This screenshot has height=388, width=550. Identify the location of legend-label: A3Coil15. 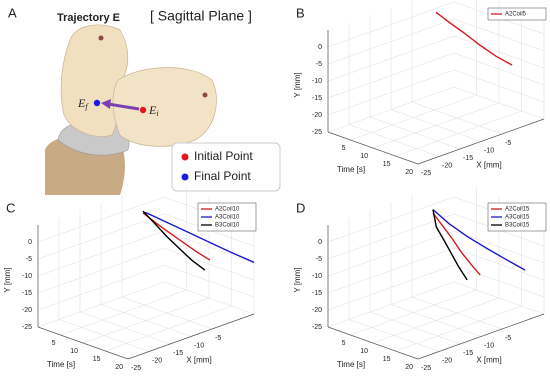
(517, 218).